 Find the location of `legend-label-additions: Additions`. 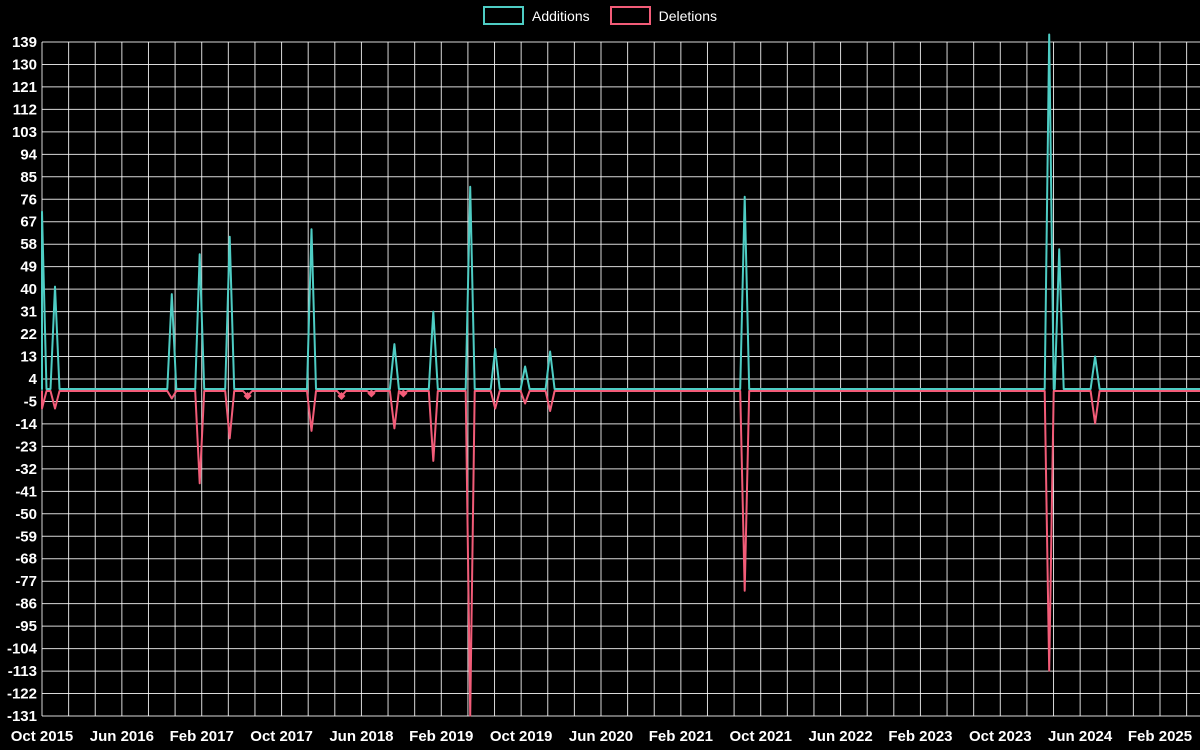

legend-label-additions: Additions is located at coordinates (561, 15).